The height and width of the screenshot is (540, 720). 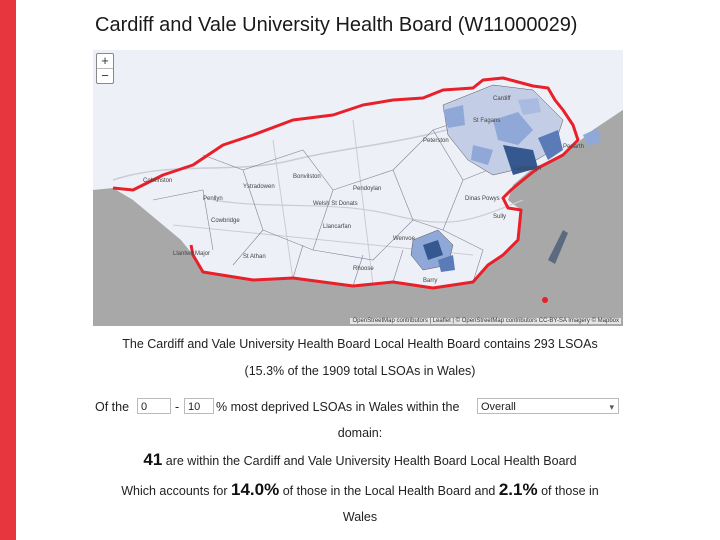 I want to click on map-place-label: Penarth, so click(x=573, y=147).